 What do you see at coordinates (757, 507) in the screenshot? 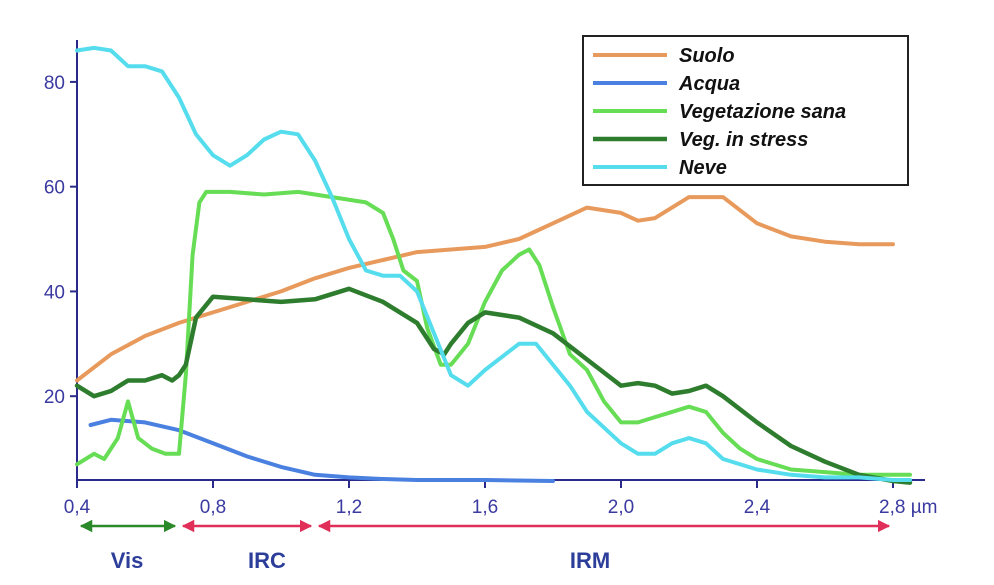
I see `x-tick-label: 2,4` at bounding box center [757, 507].